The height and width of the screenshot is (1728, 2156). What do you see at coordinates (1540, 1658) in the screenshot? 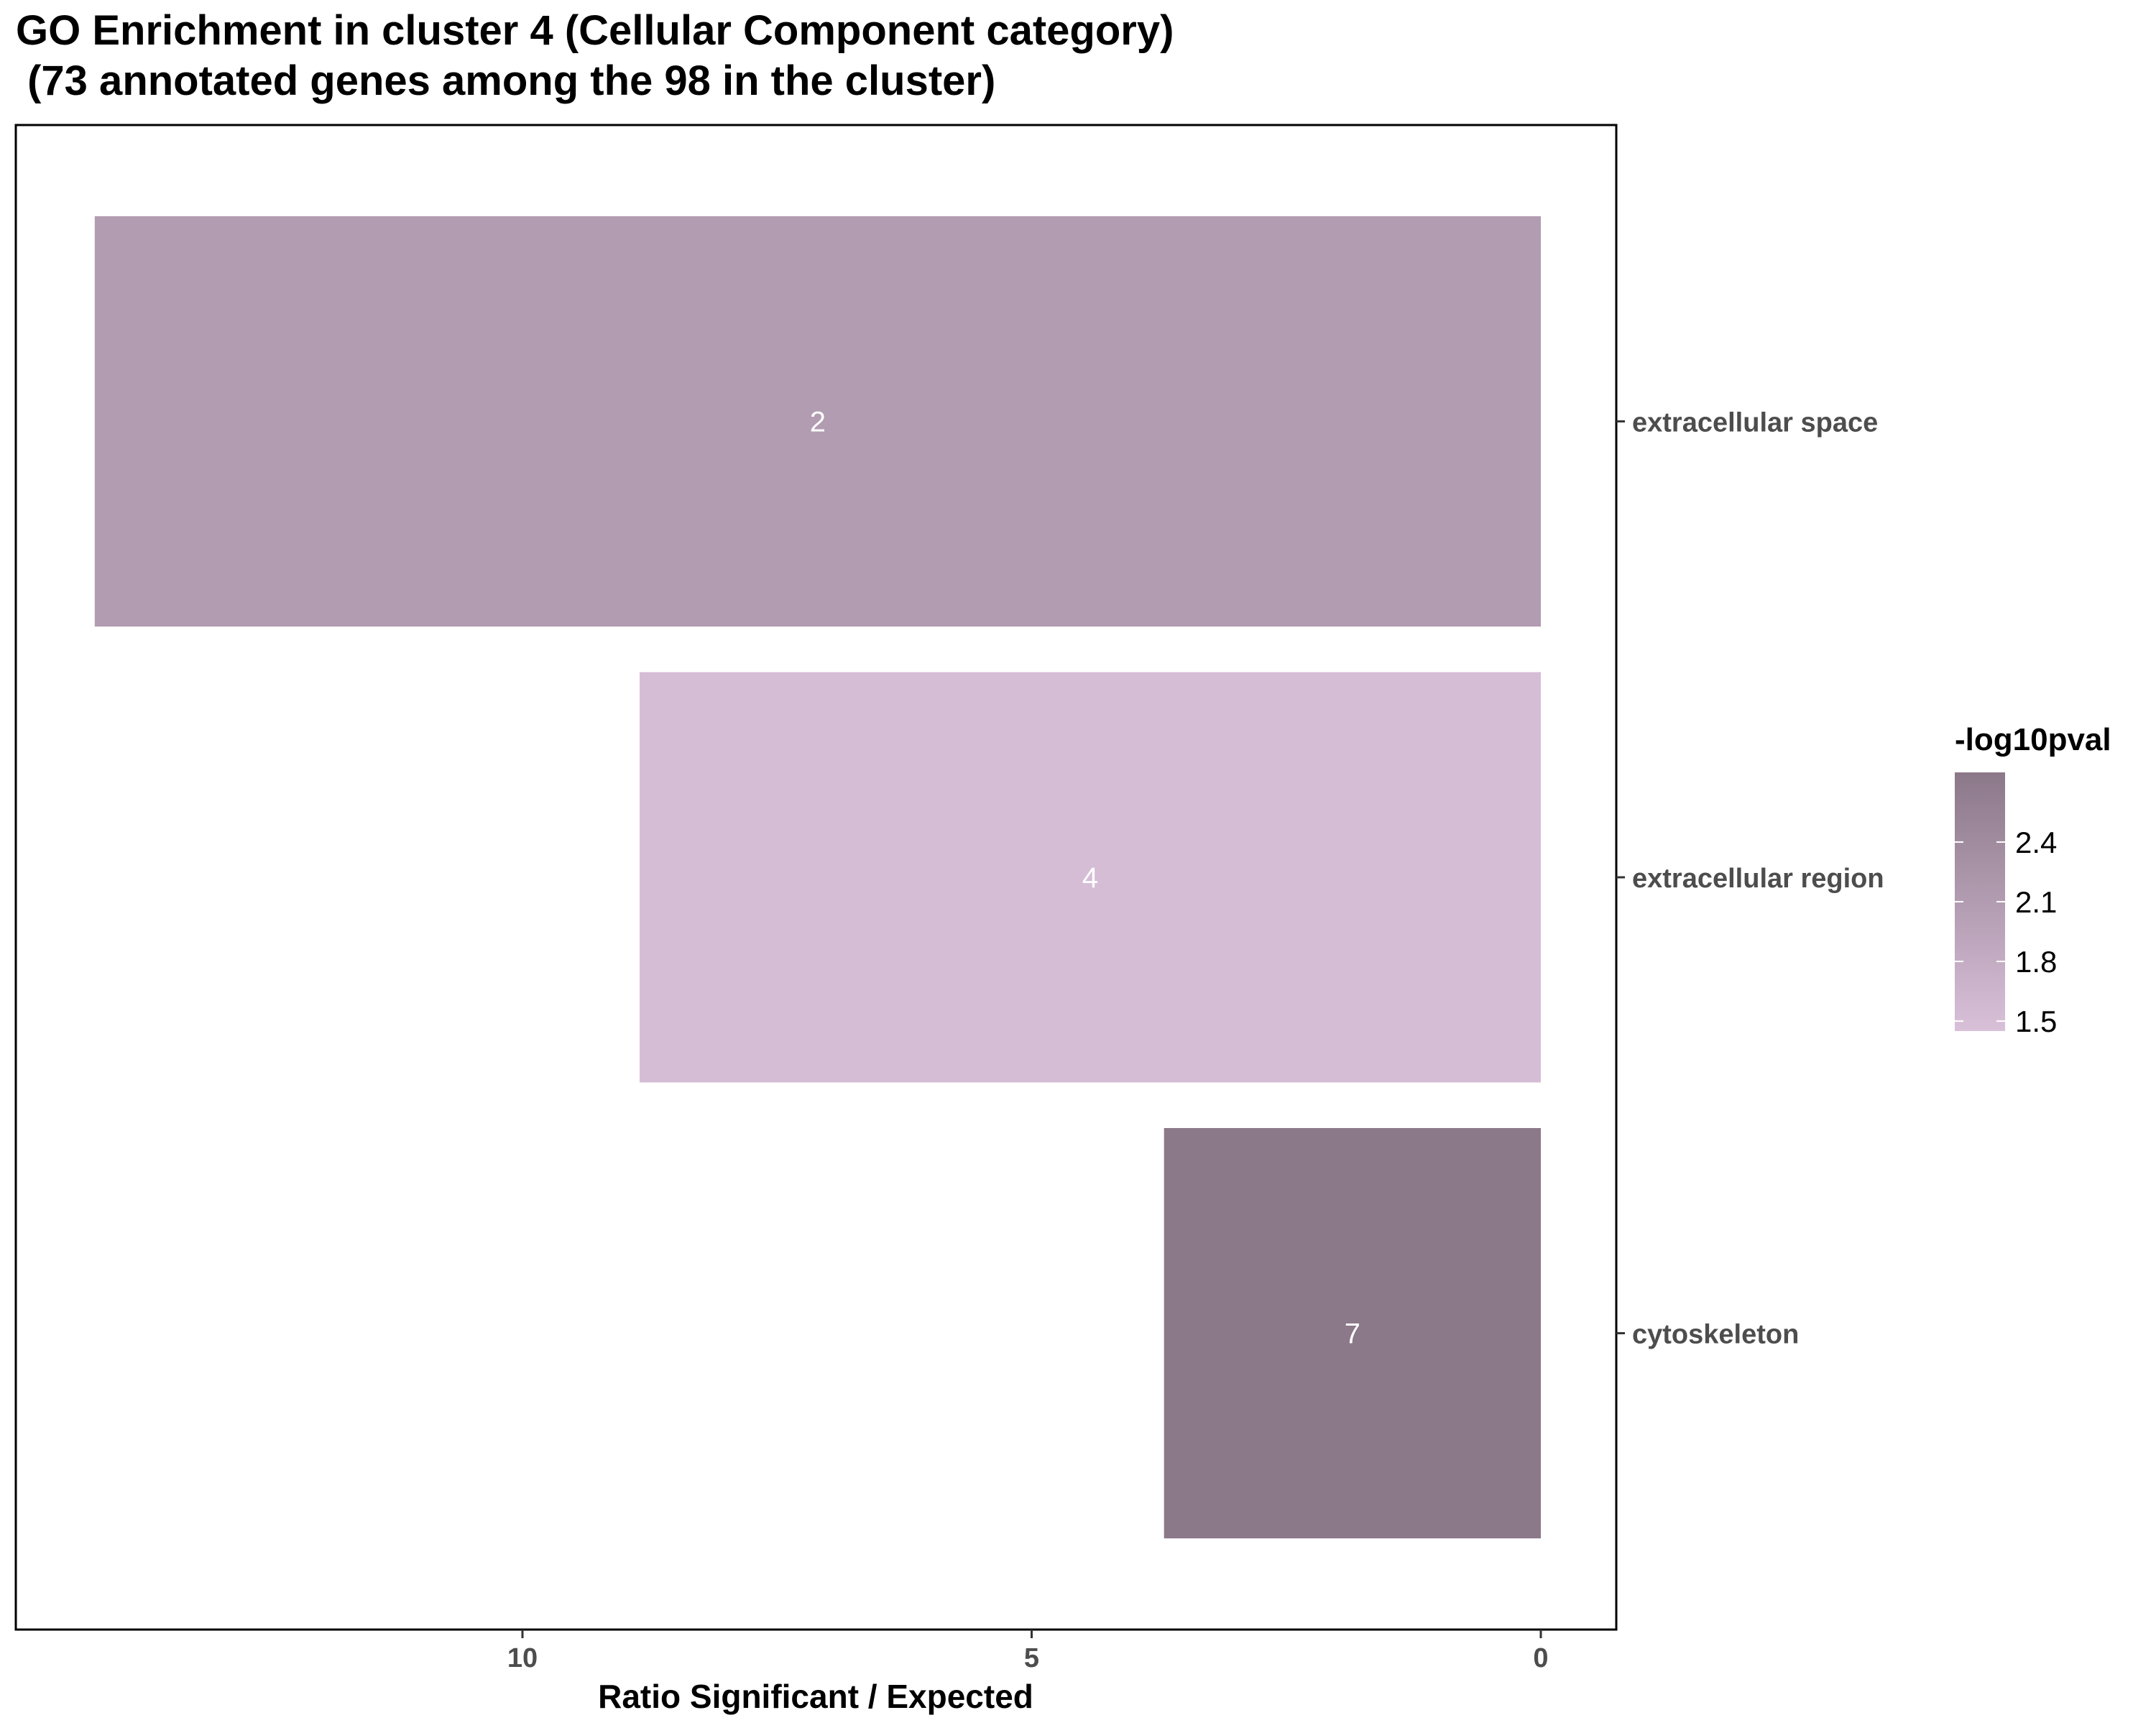
I see `x-tick-label: 0` at bounding box center [1540, 1658].